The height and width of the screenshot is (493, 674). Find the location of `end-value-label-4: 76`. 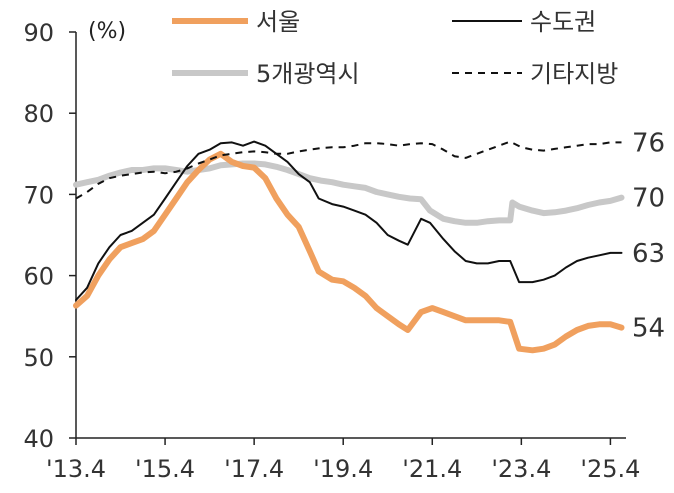

end-value-label-4: 76 is located at coordinates (648, 143).